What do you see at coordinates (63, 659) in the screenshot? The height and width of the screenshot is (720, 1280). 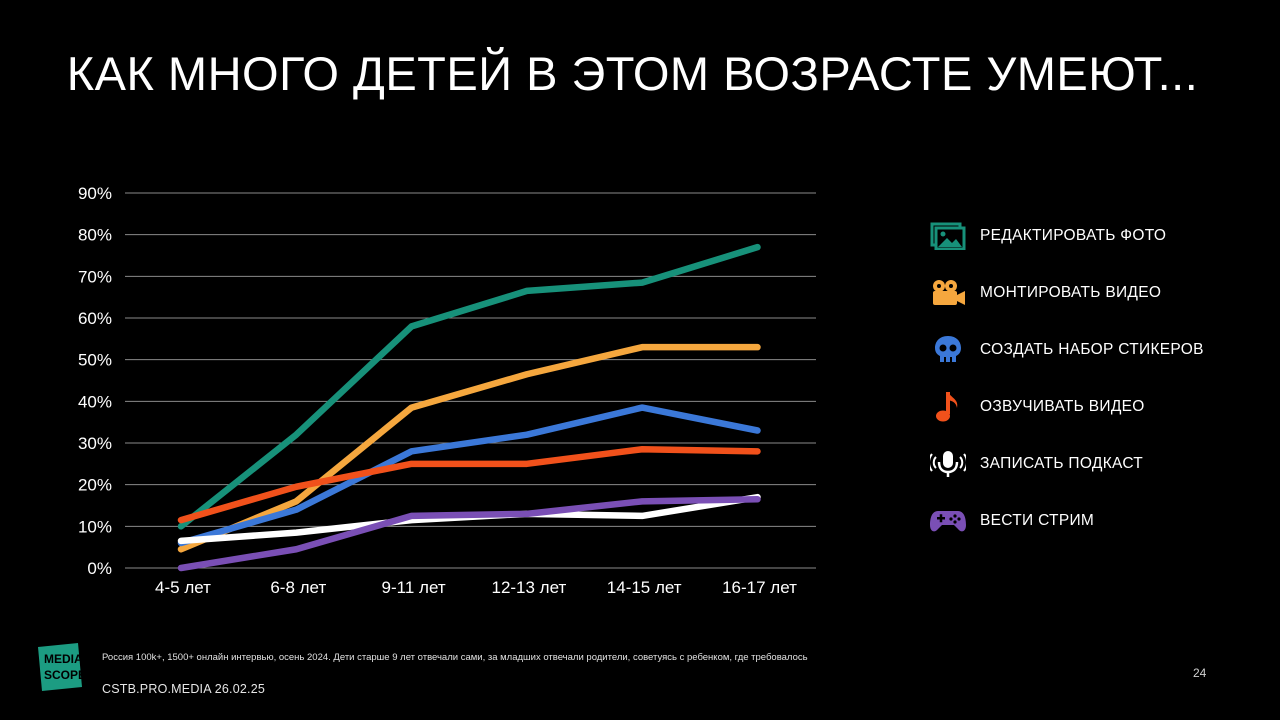 I see `svg-text: MEDIA` at bounding box center [63, 659].